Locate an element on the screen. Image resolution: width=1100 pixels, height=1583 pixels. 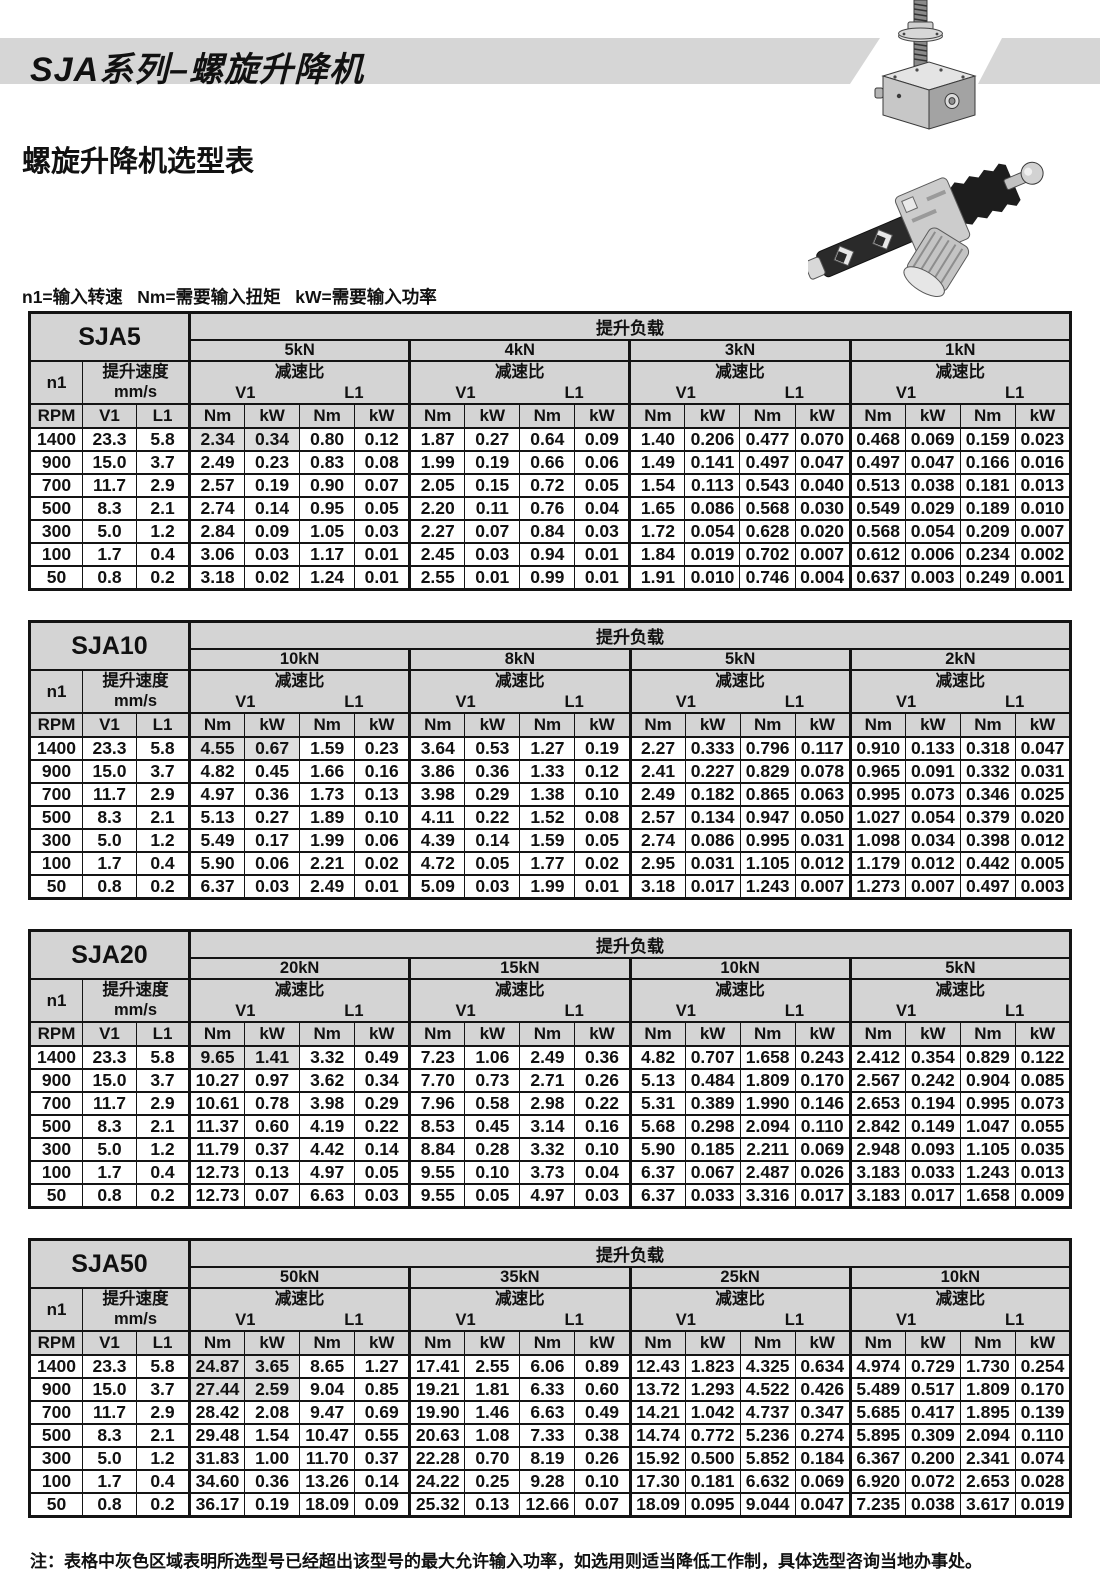
data-value: 0.477 is located at coordinates (767, 439).